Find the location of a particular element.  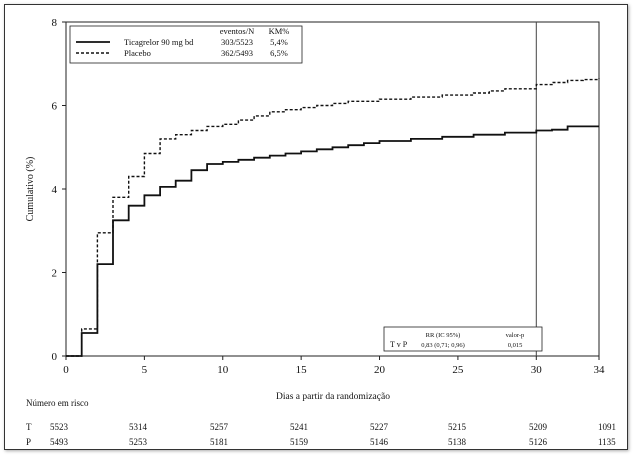

legend-km-1: 6,5% is located at coordinates (279, 53).